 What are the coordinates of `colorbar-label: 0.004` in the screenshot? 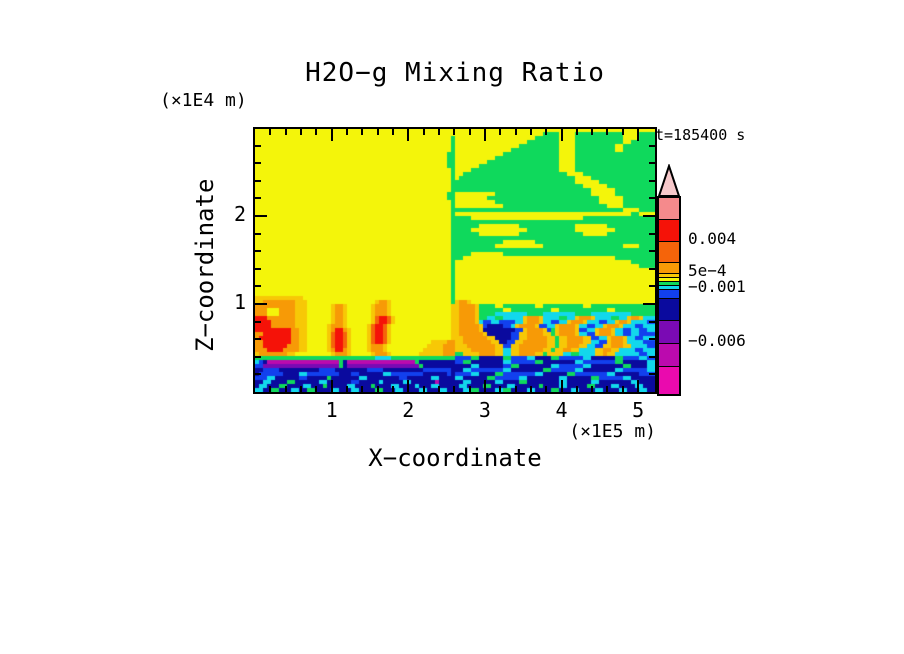 It's located at (712, 238).